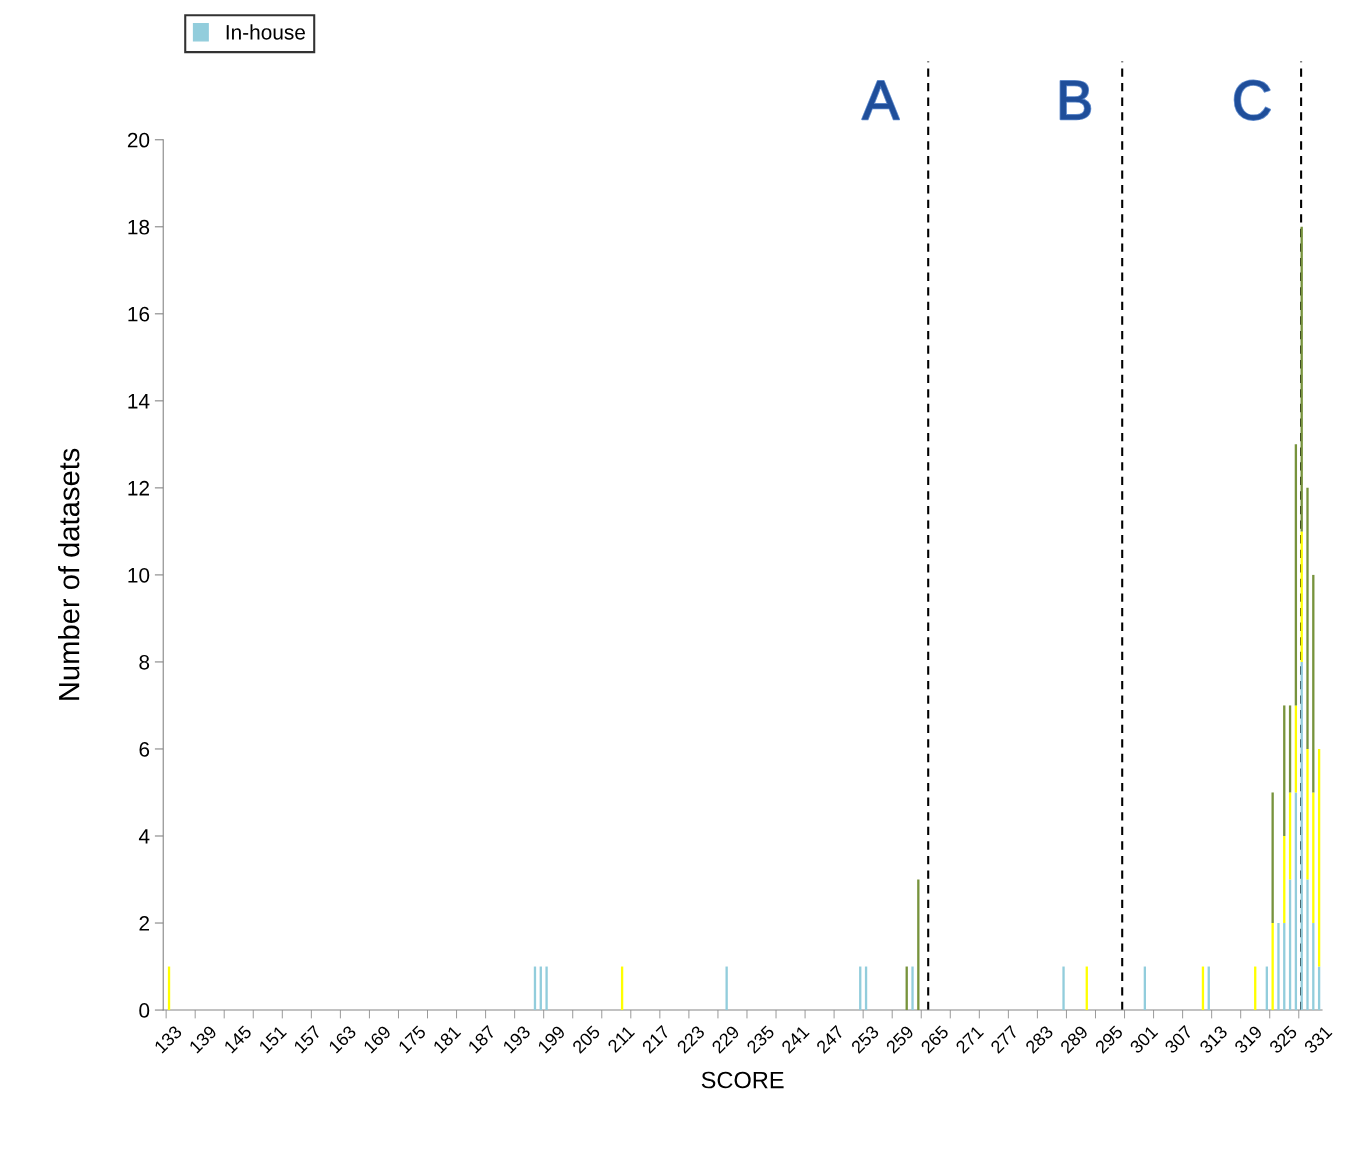 This screenshot has width=1349, height=1155. What do you see at coordinates (138, 488) in the screenshot?
I see `y-tick-label: 12` at bounding box center [138, 488].